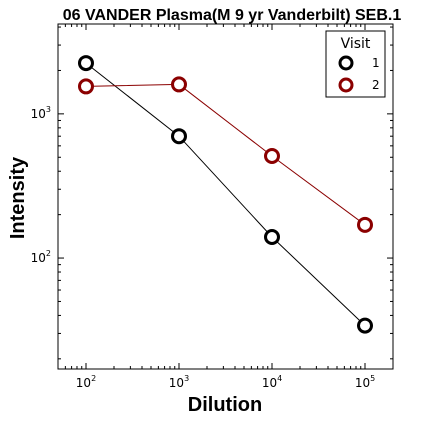  Describe the element at coordinates (18, 197) in the screenshot. I see `y-axis-label: Intensity` at that location.